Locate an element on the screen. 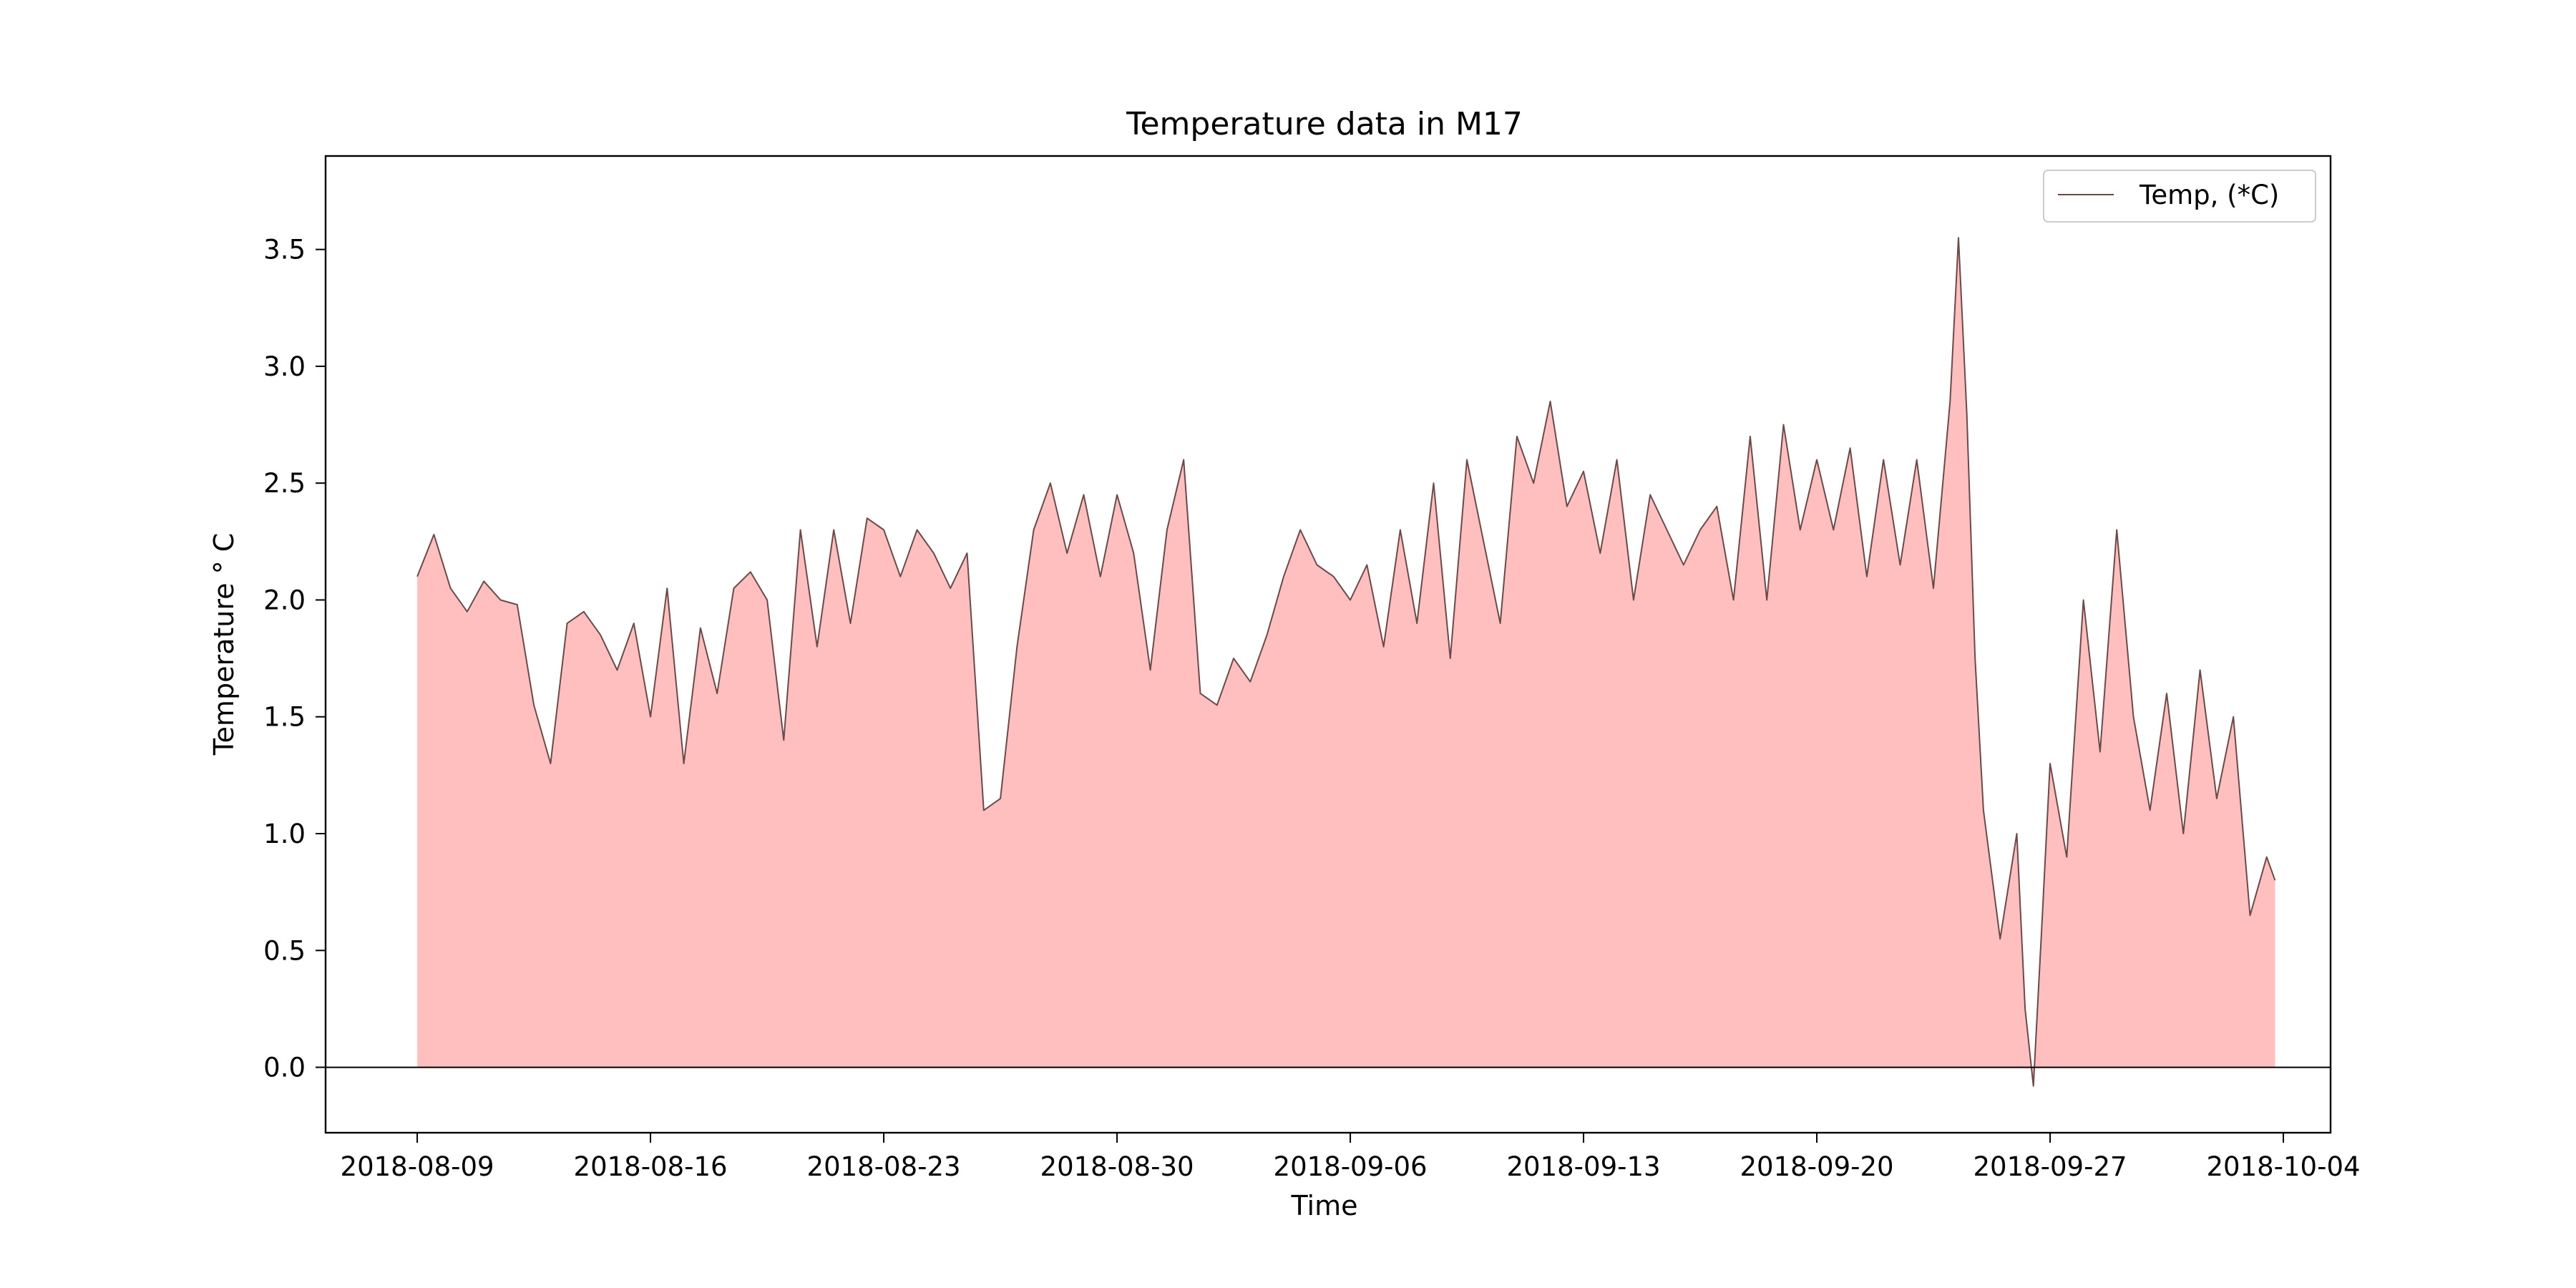  y-axis: 0.0 0.5 1.0 1.5 2.0 2.5 3.0 3.5 is located at coordinates (294, 659).